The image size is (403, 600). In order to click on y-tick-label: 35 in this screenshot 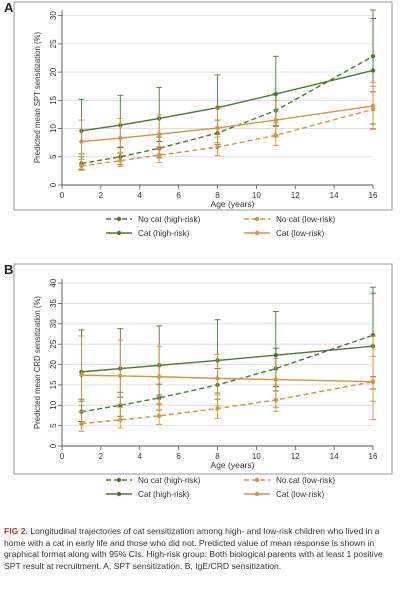, I will do `click(53, 302)`.